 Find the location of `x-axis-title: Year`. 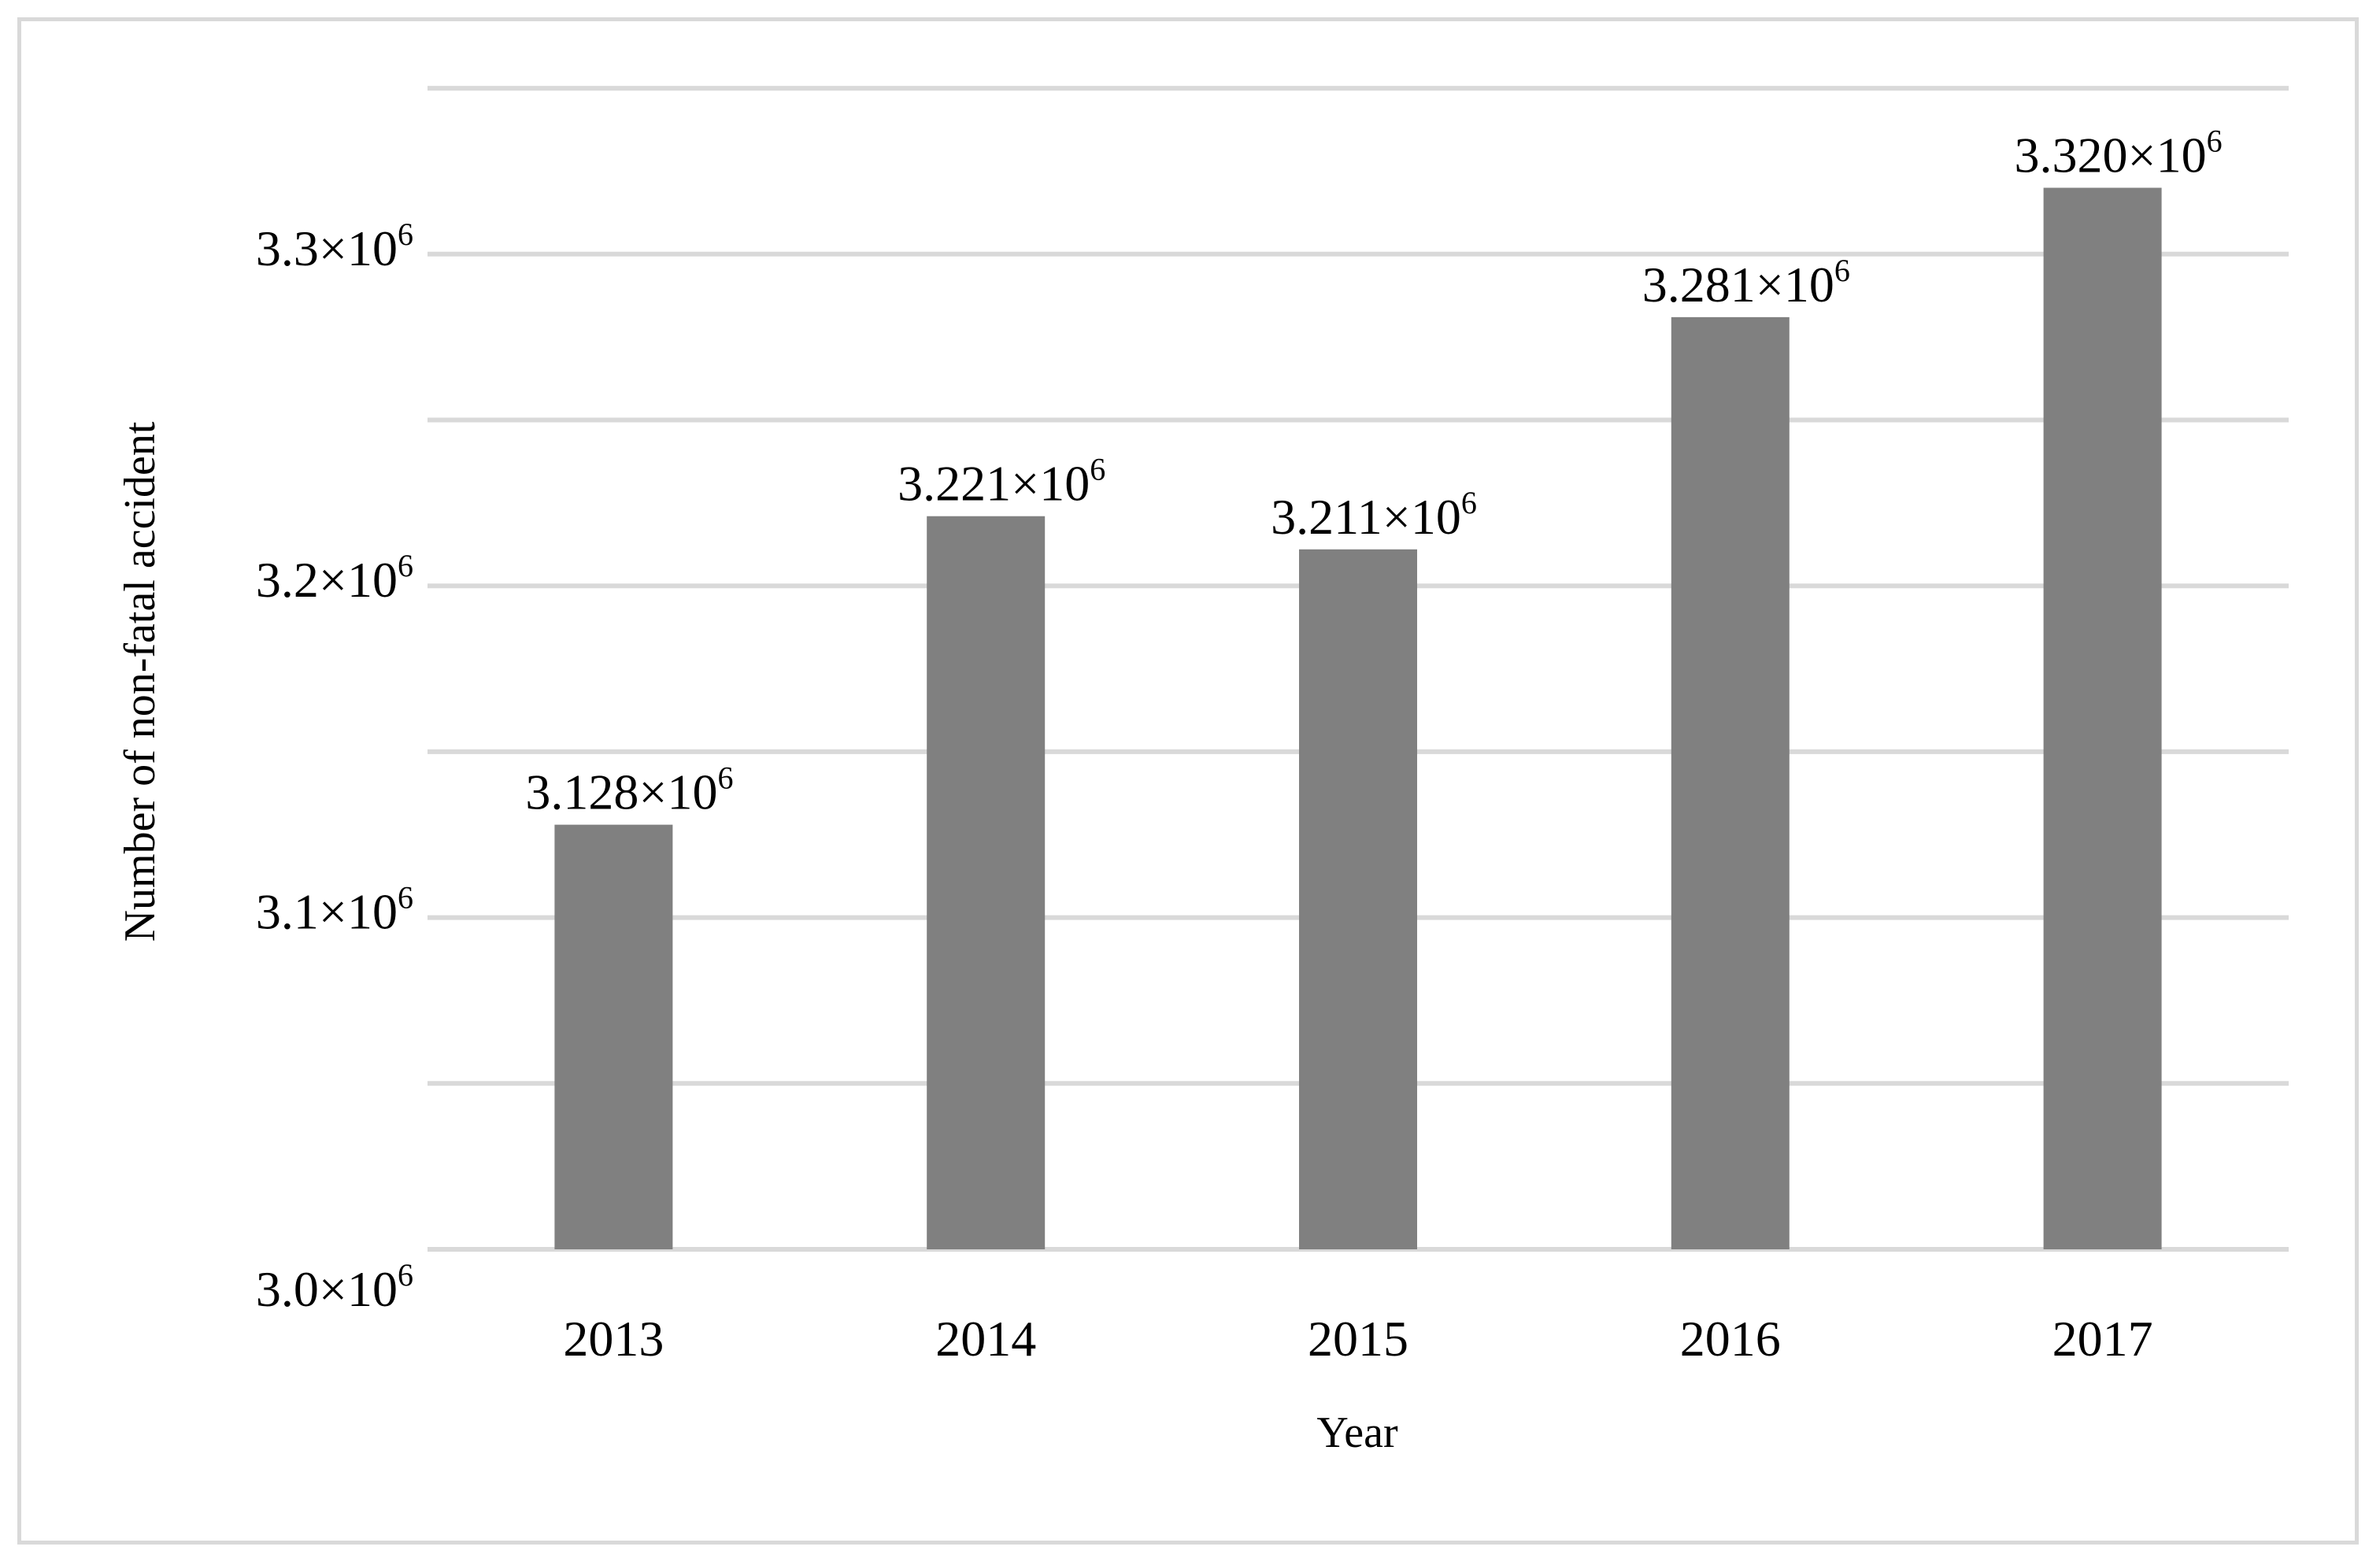

x-axis-title: Year is located at coordinates (1357, 1432).